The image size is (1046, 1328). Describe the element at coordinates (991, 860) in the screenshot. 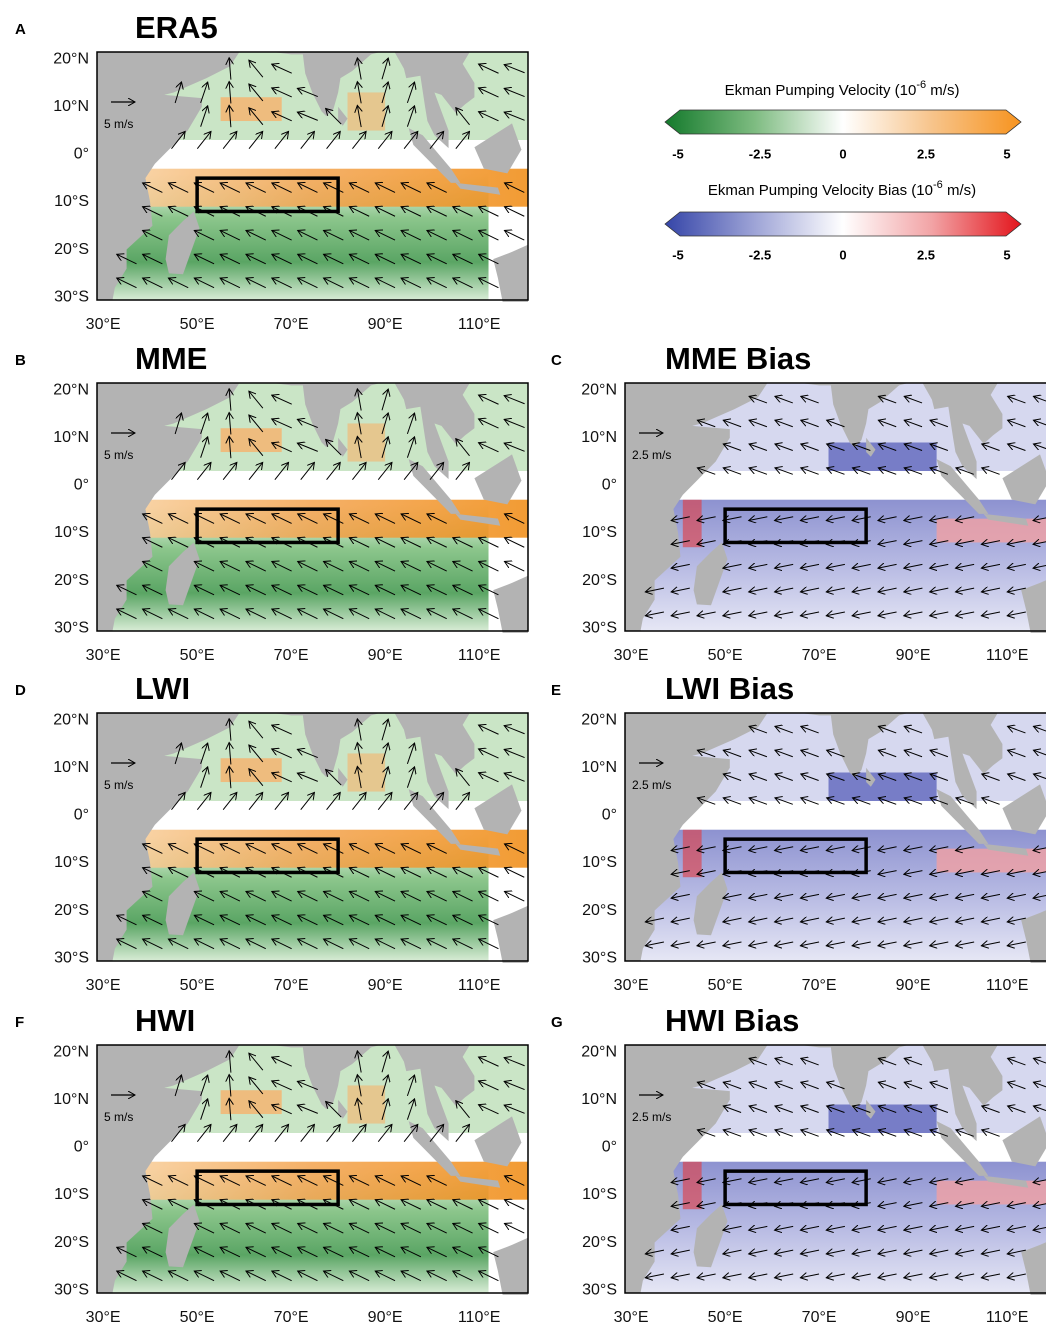

I see `field-patch` at that location.